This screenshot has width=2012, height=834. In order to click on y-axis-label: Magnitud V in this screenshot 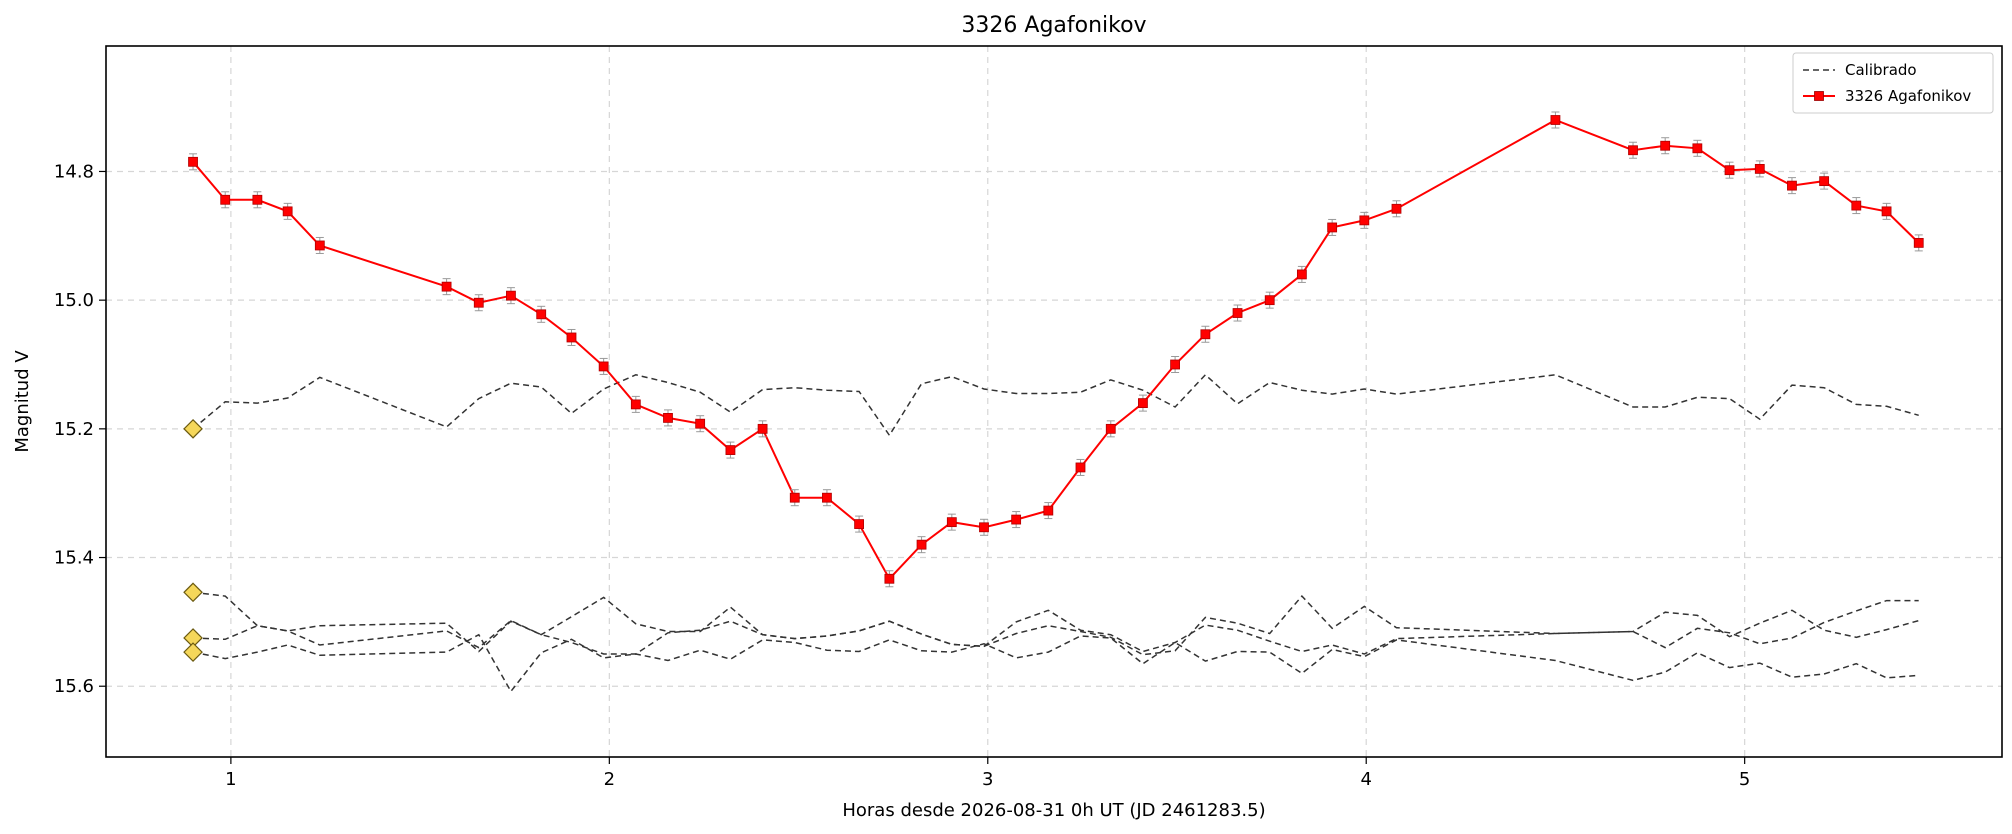, I will do `click(22, 401)`.